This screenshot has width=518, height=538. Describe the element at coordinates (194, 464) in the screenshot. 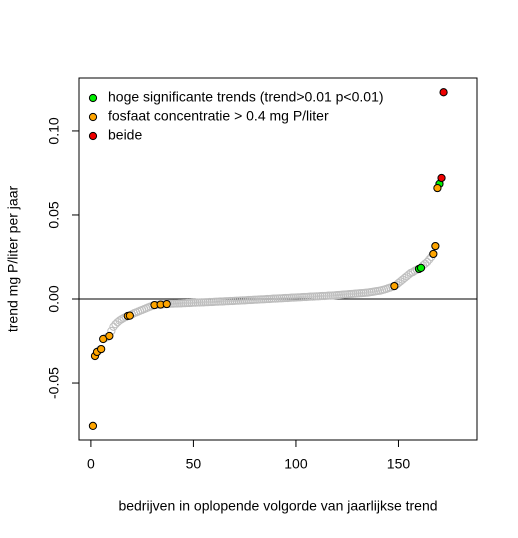

I see `x-tick-label: 50` at that location.